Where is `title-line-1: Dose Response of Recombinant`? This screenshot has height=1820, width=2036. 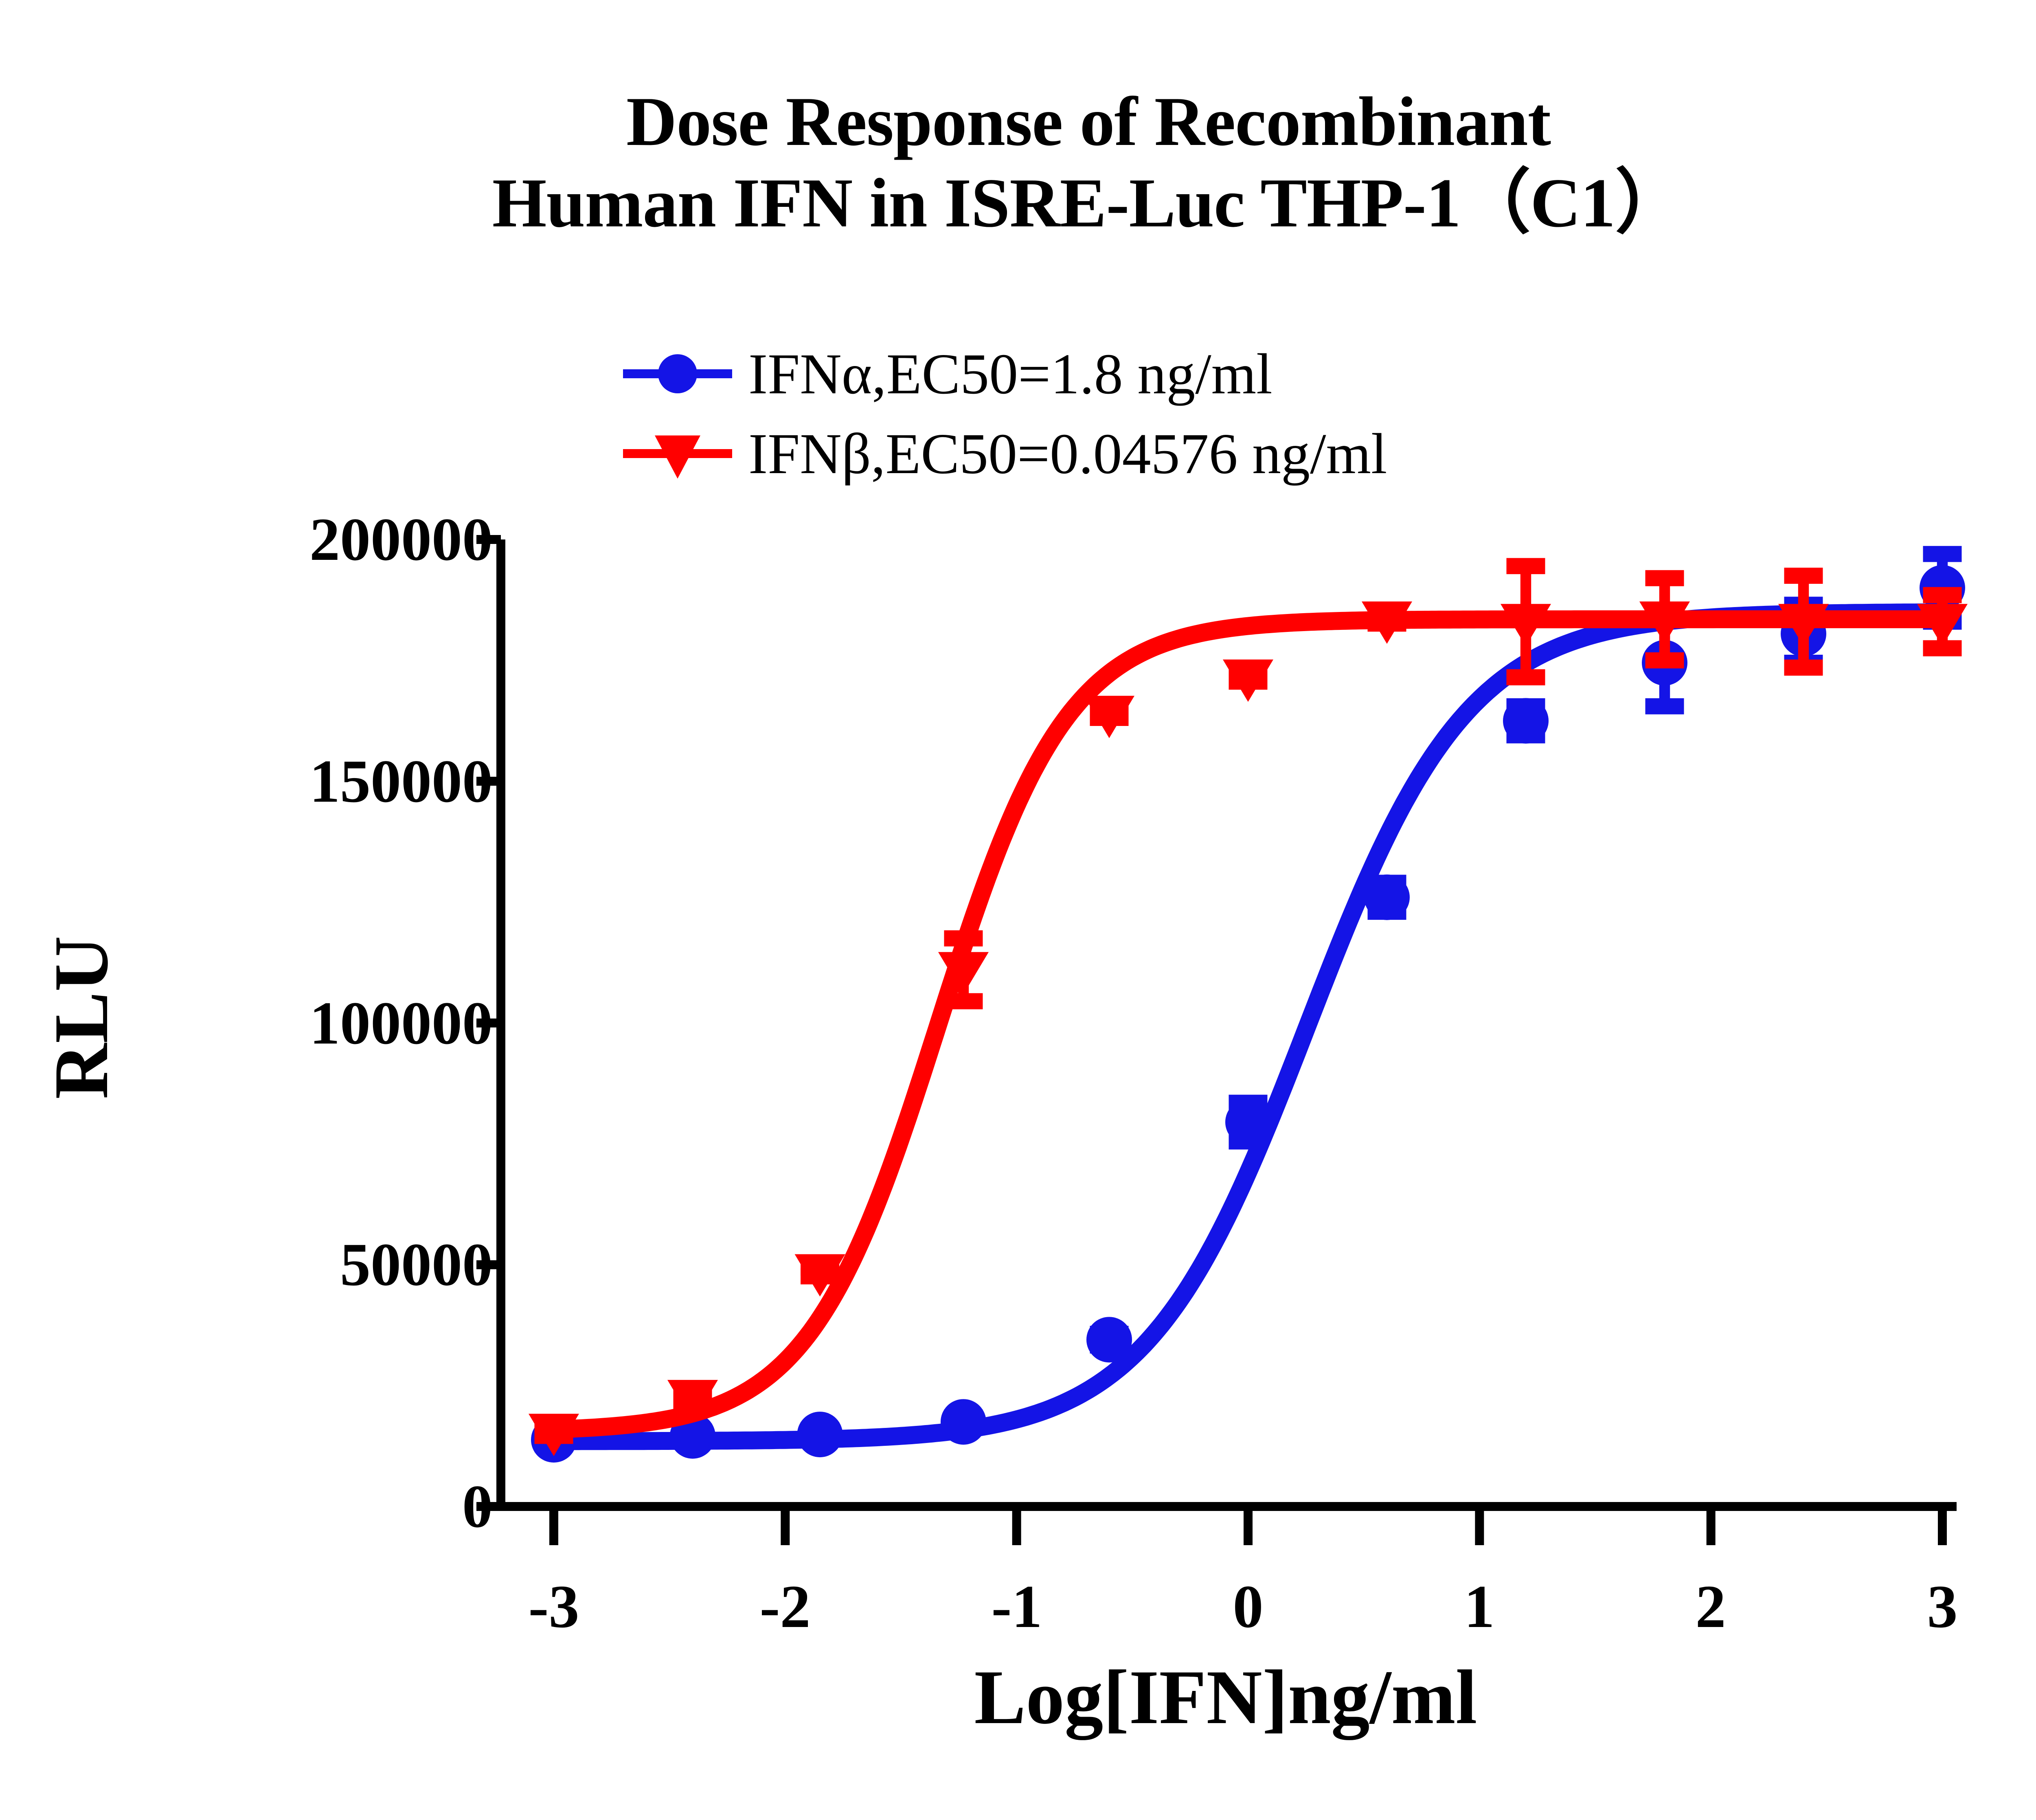 title-line-1: Dose Response of Recombinant is located at coordinates (1089, 121).